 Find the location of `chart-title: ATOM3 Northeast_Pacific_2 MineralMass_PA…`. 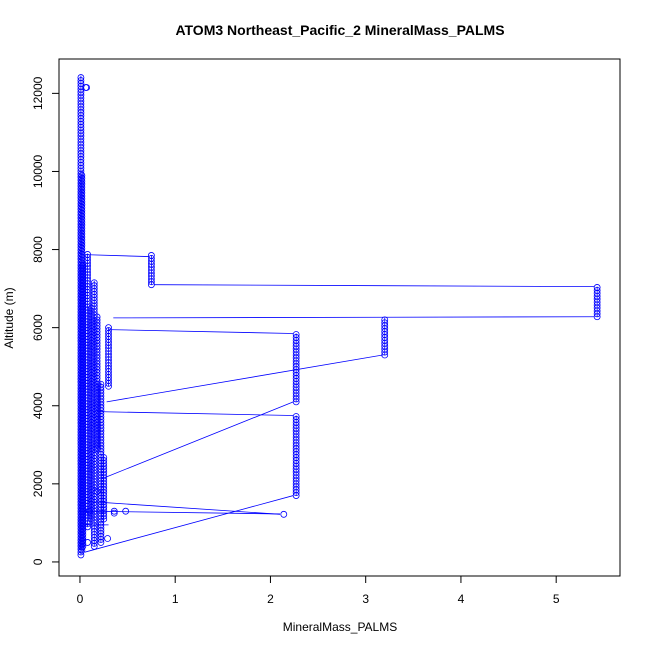

chart-title: ATOM3 Northeast_Pacific_2 MineralMass_PA… is located at coordinates (339, 30).